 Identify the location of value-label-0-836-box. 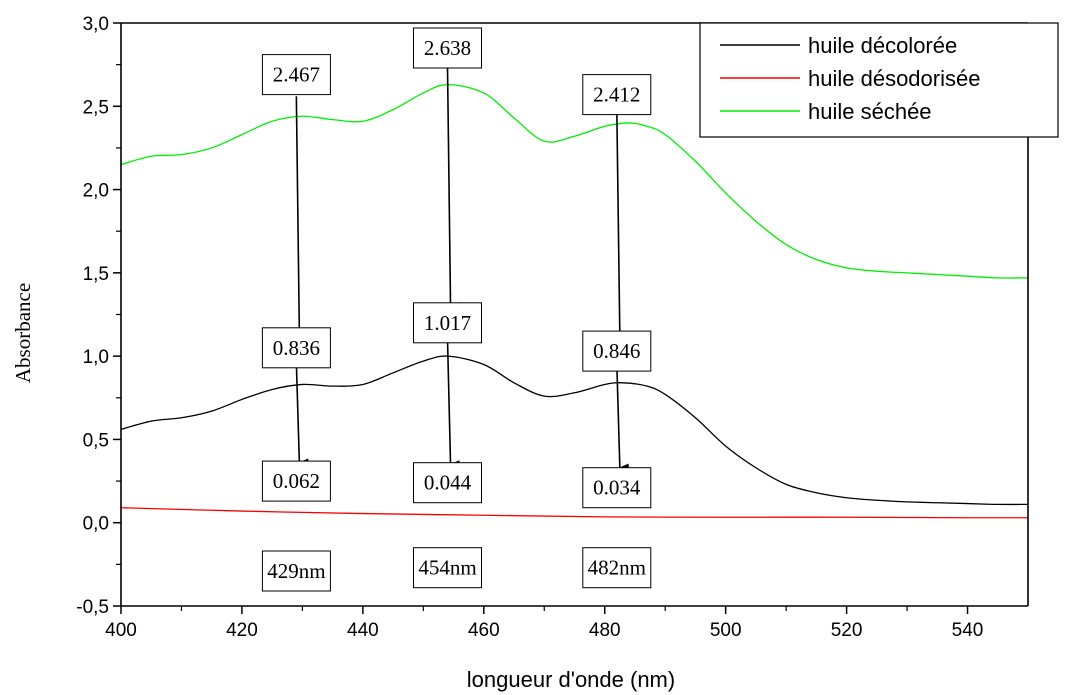
(296, 348).